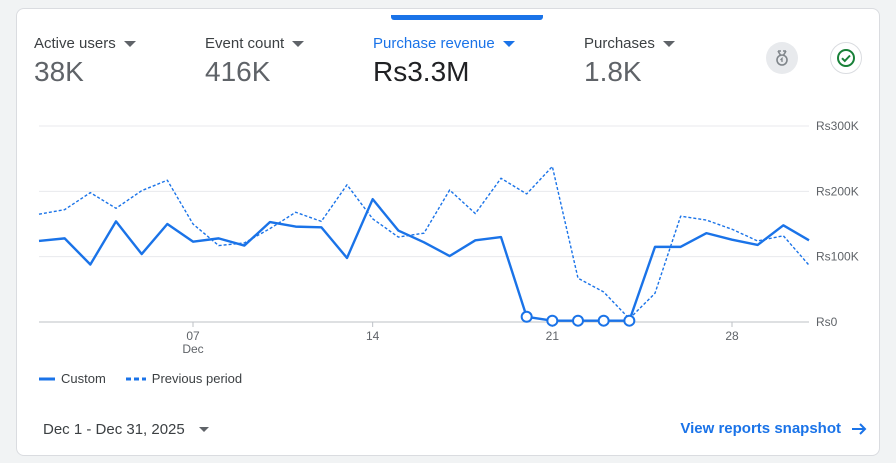 This screenshot has height=463, width=896. Describe the element at coordinates (192, 349) in the screenshot. I see `x-tick-sublabel: Dec` at that location.